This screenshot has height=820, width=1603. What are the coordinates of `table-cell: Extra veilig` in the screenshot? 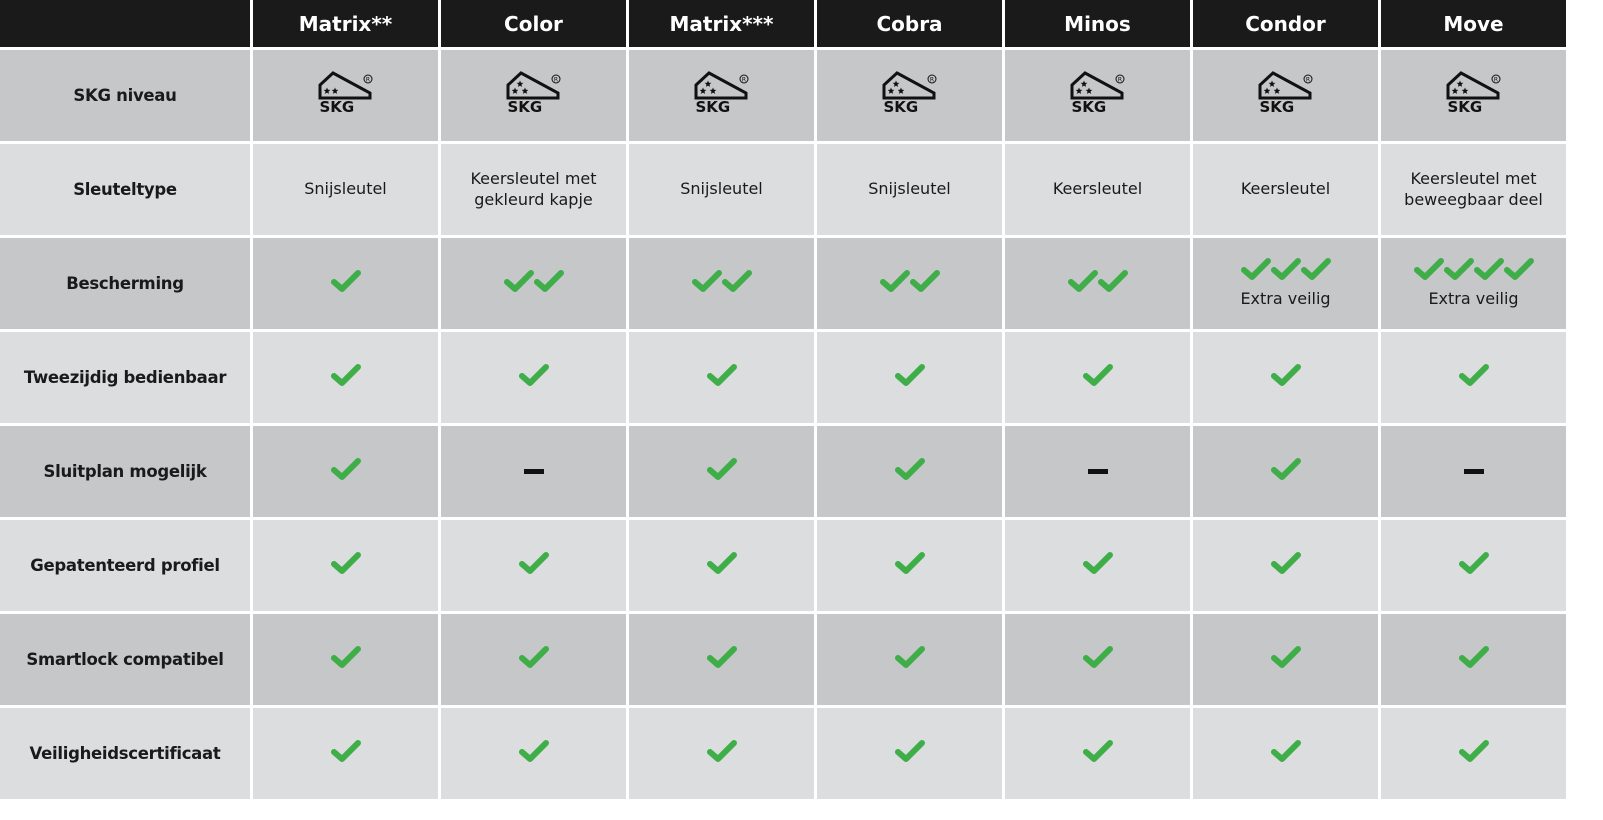 It's located at (1285, 283).